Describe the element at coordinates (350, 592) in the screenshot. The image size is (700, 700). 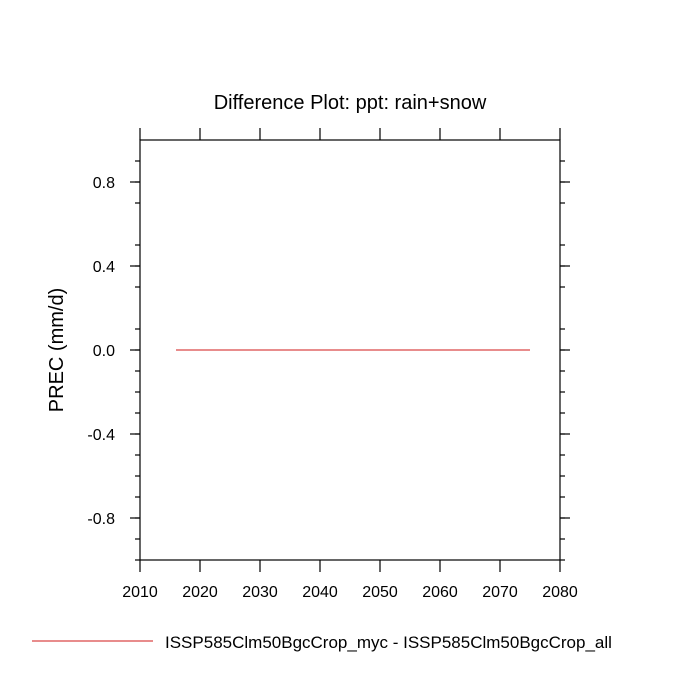
I see `x-tick-labels: 2010 2020 2030 2040 2050 2060 2070 2080` at that location.